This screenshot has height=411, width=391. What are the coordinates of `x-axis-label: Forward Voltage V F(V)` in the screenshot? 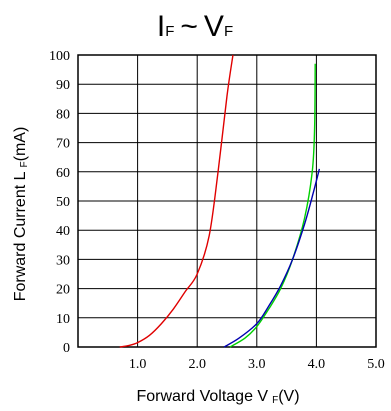 It's located at (217, 397).